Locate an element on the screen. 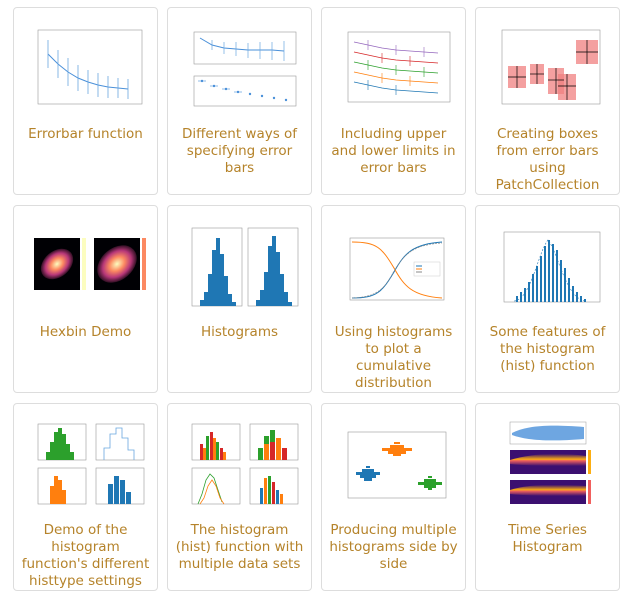  multihist-thumbnail is located at coordinates (240, 461).